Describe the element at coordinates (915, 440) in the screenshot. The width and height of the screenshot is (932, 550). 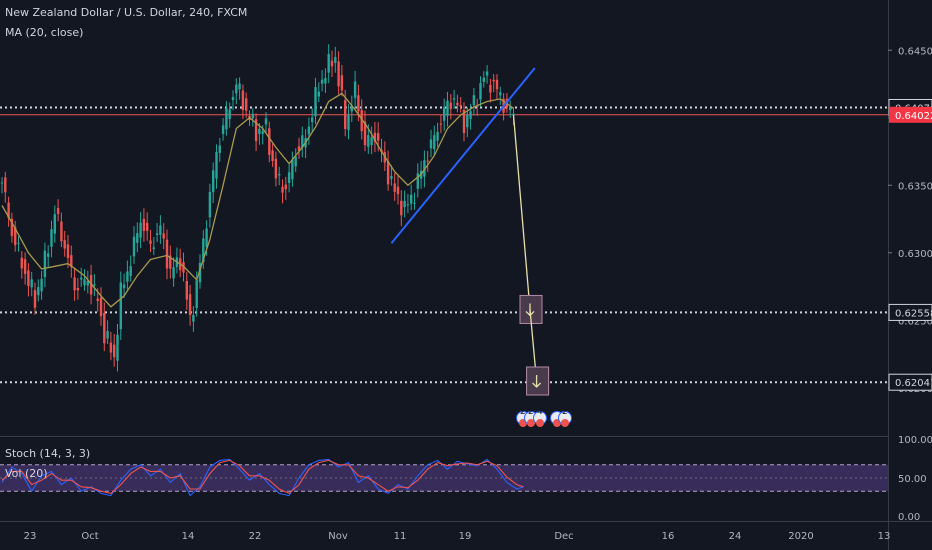
I see `stoch-scale-label: 100.00` at that location.